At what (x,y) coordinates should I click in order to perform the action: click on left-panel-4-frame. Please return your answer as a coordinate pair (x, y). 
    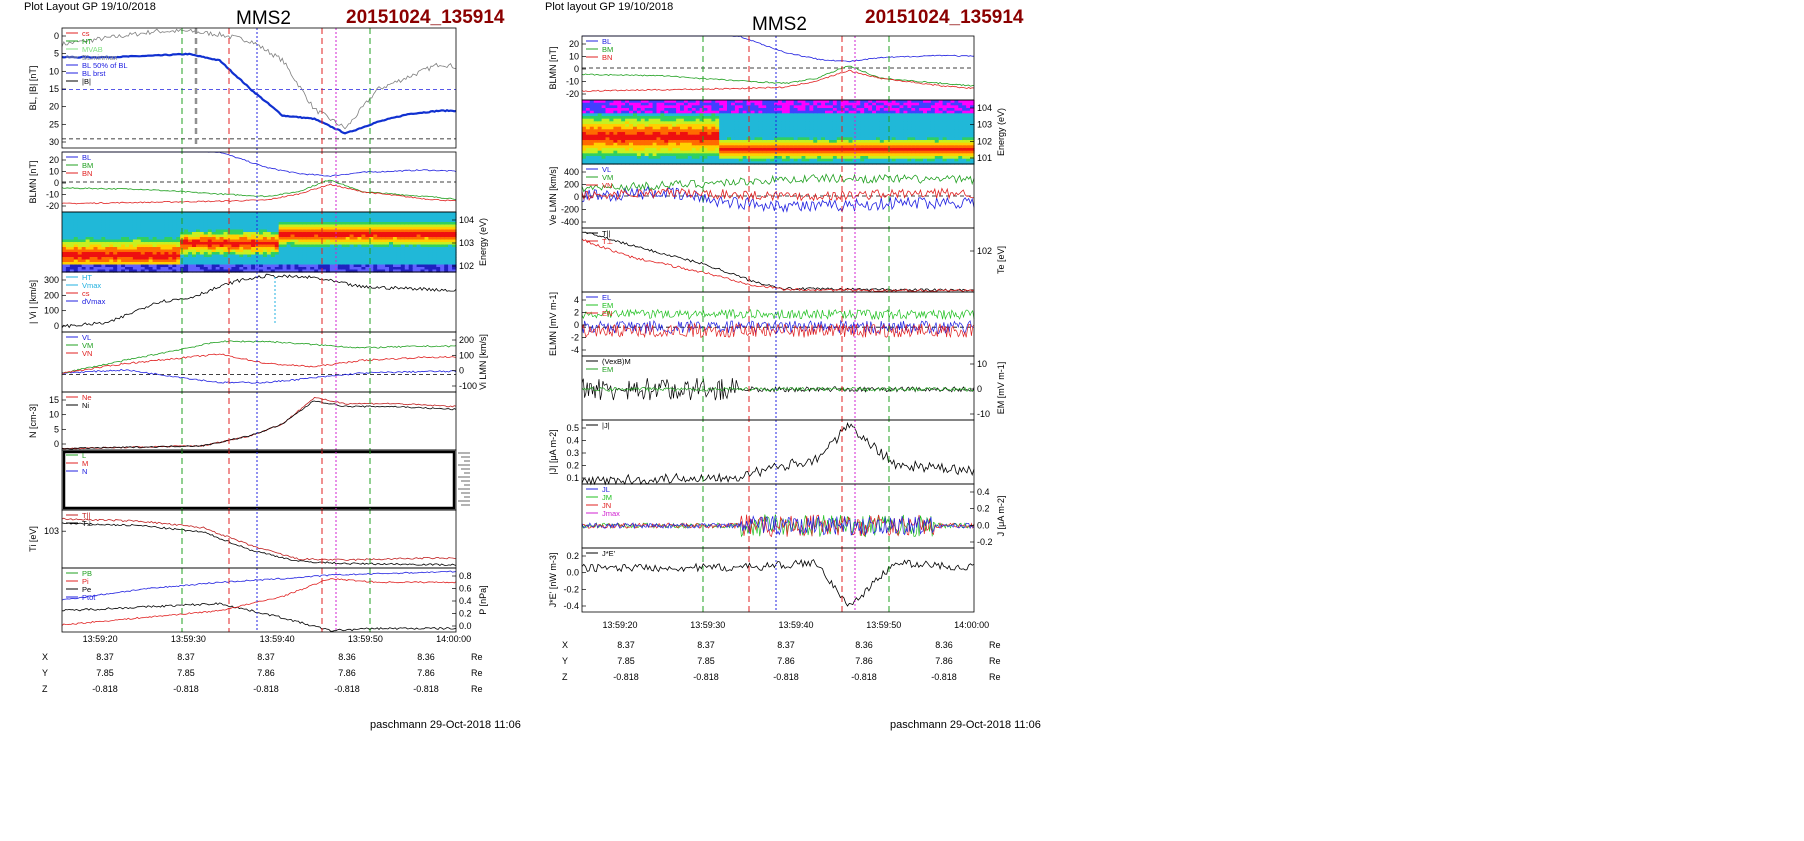
    Looking at the image, I should click on (259, 302).